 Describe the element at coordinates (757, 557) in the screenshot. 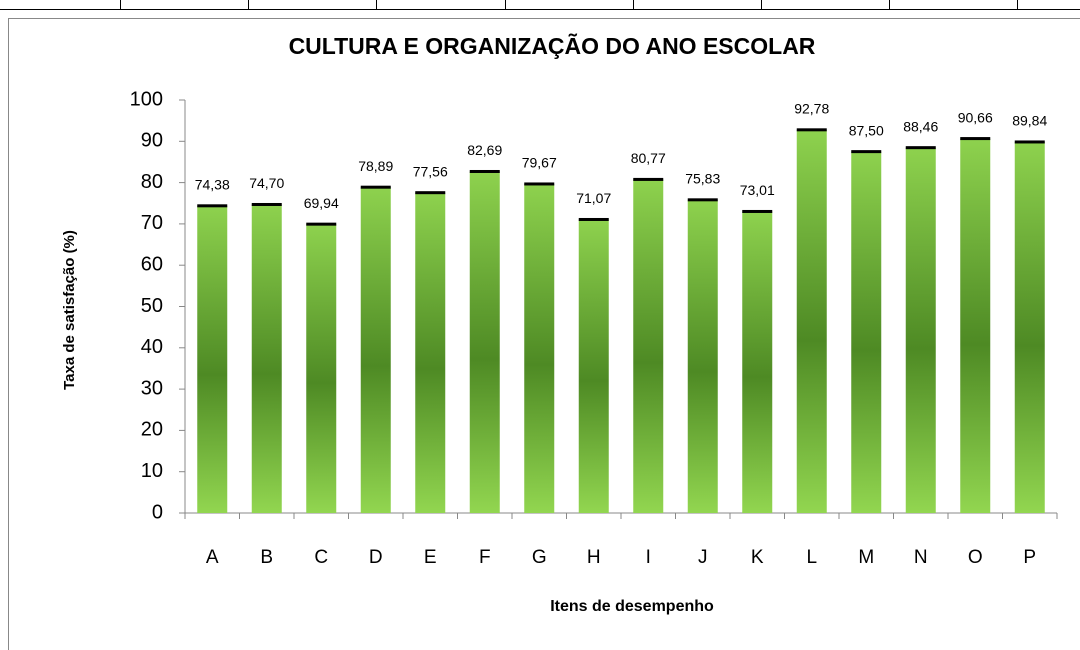

I see `x-tick-label: K` at that location.